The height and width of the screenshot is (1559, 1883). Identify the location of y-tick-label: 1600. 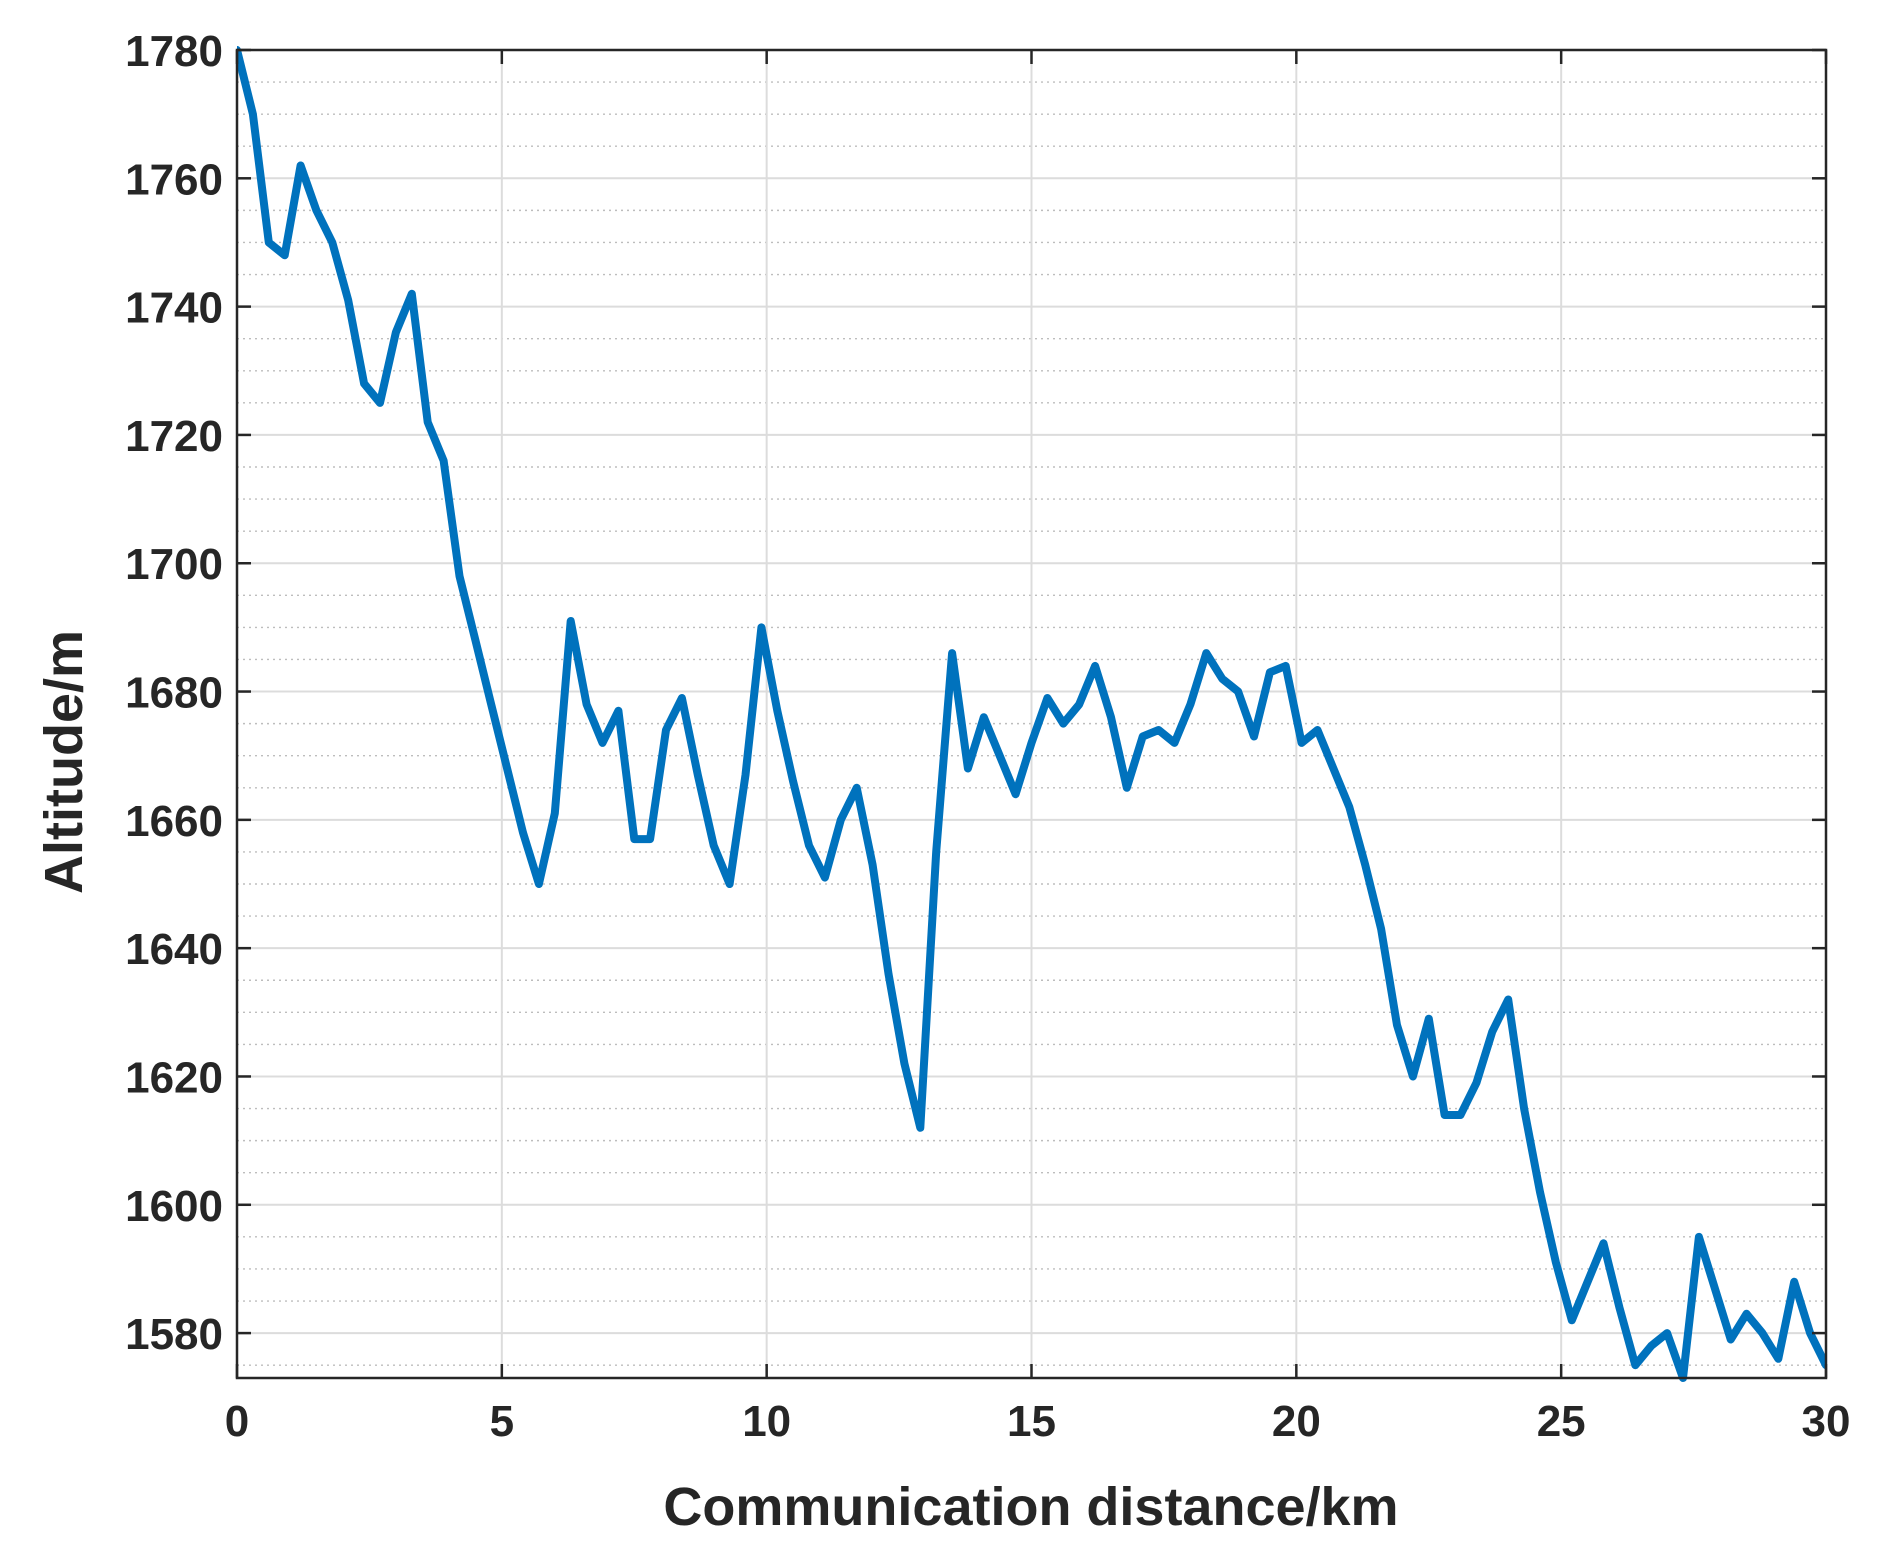
(174, 1206).